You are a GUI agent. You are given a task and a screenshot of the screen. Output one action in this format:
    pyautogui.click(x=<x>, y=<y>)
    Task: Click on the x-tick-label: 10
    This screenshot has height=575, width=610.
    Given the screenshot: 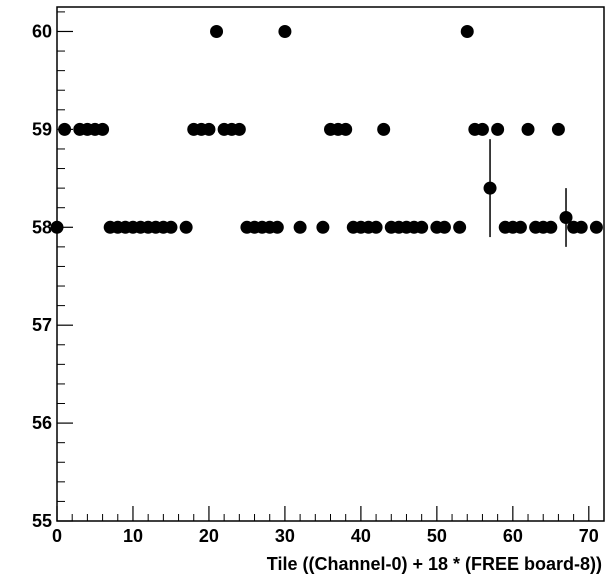 What is the action you would take?
    pyautogui.click(x=133, y=536)
    